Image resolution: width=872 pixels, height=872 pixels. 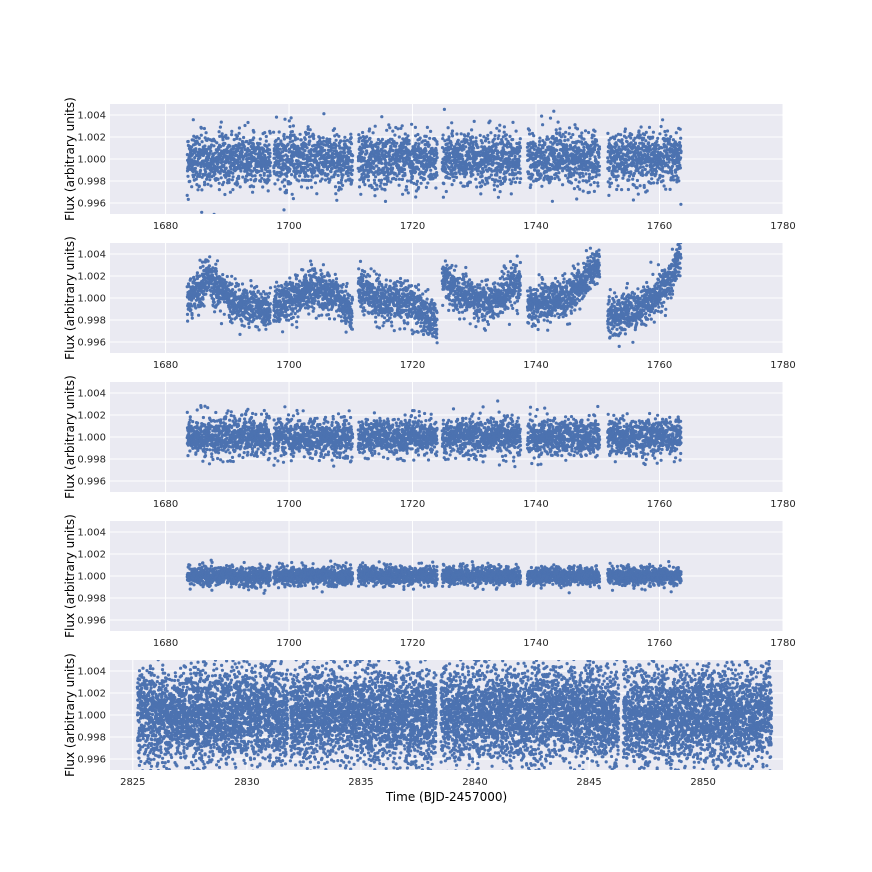 I want to click on y-tick-label: 1.000, so click(x=91, y=160).